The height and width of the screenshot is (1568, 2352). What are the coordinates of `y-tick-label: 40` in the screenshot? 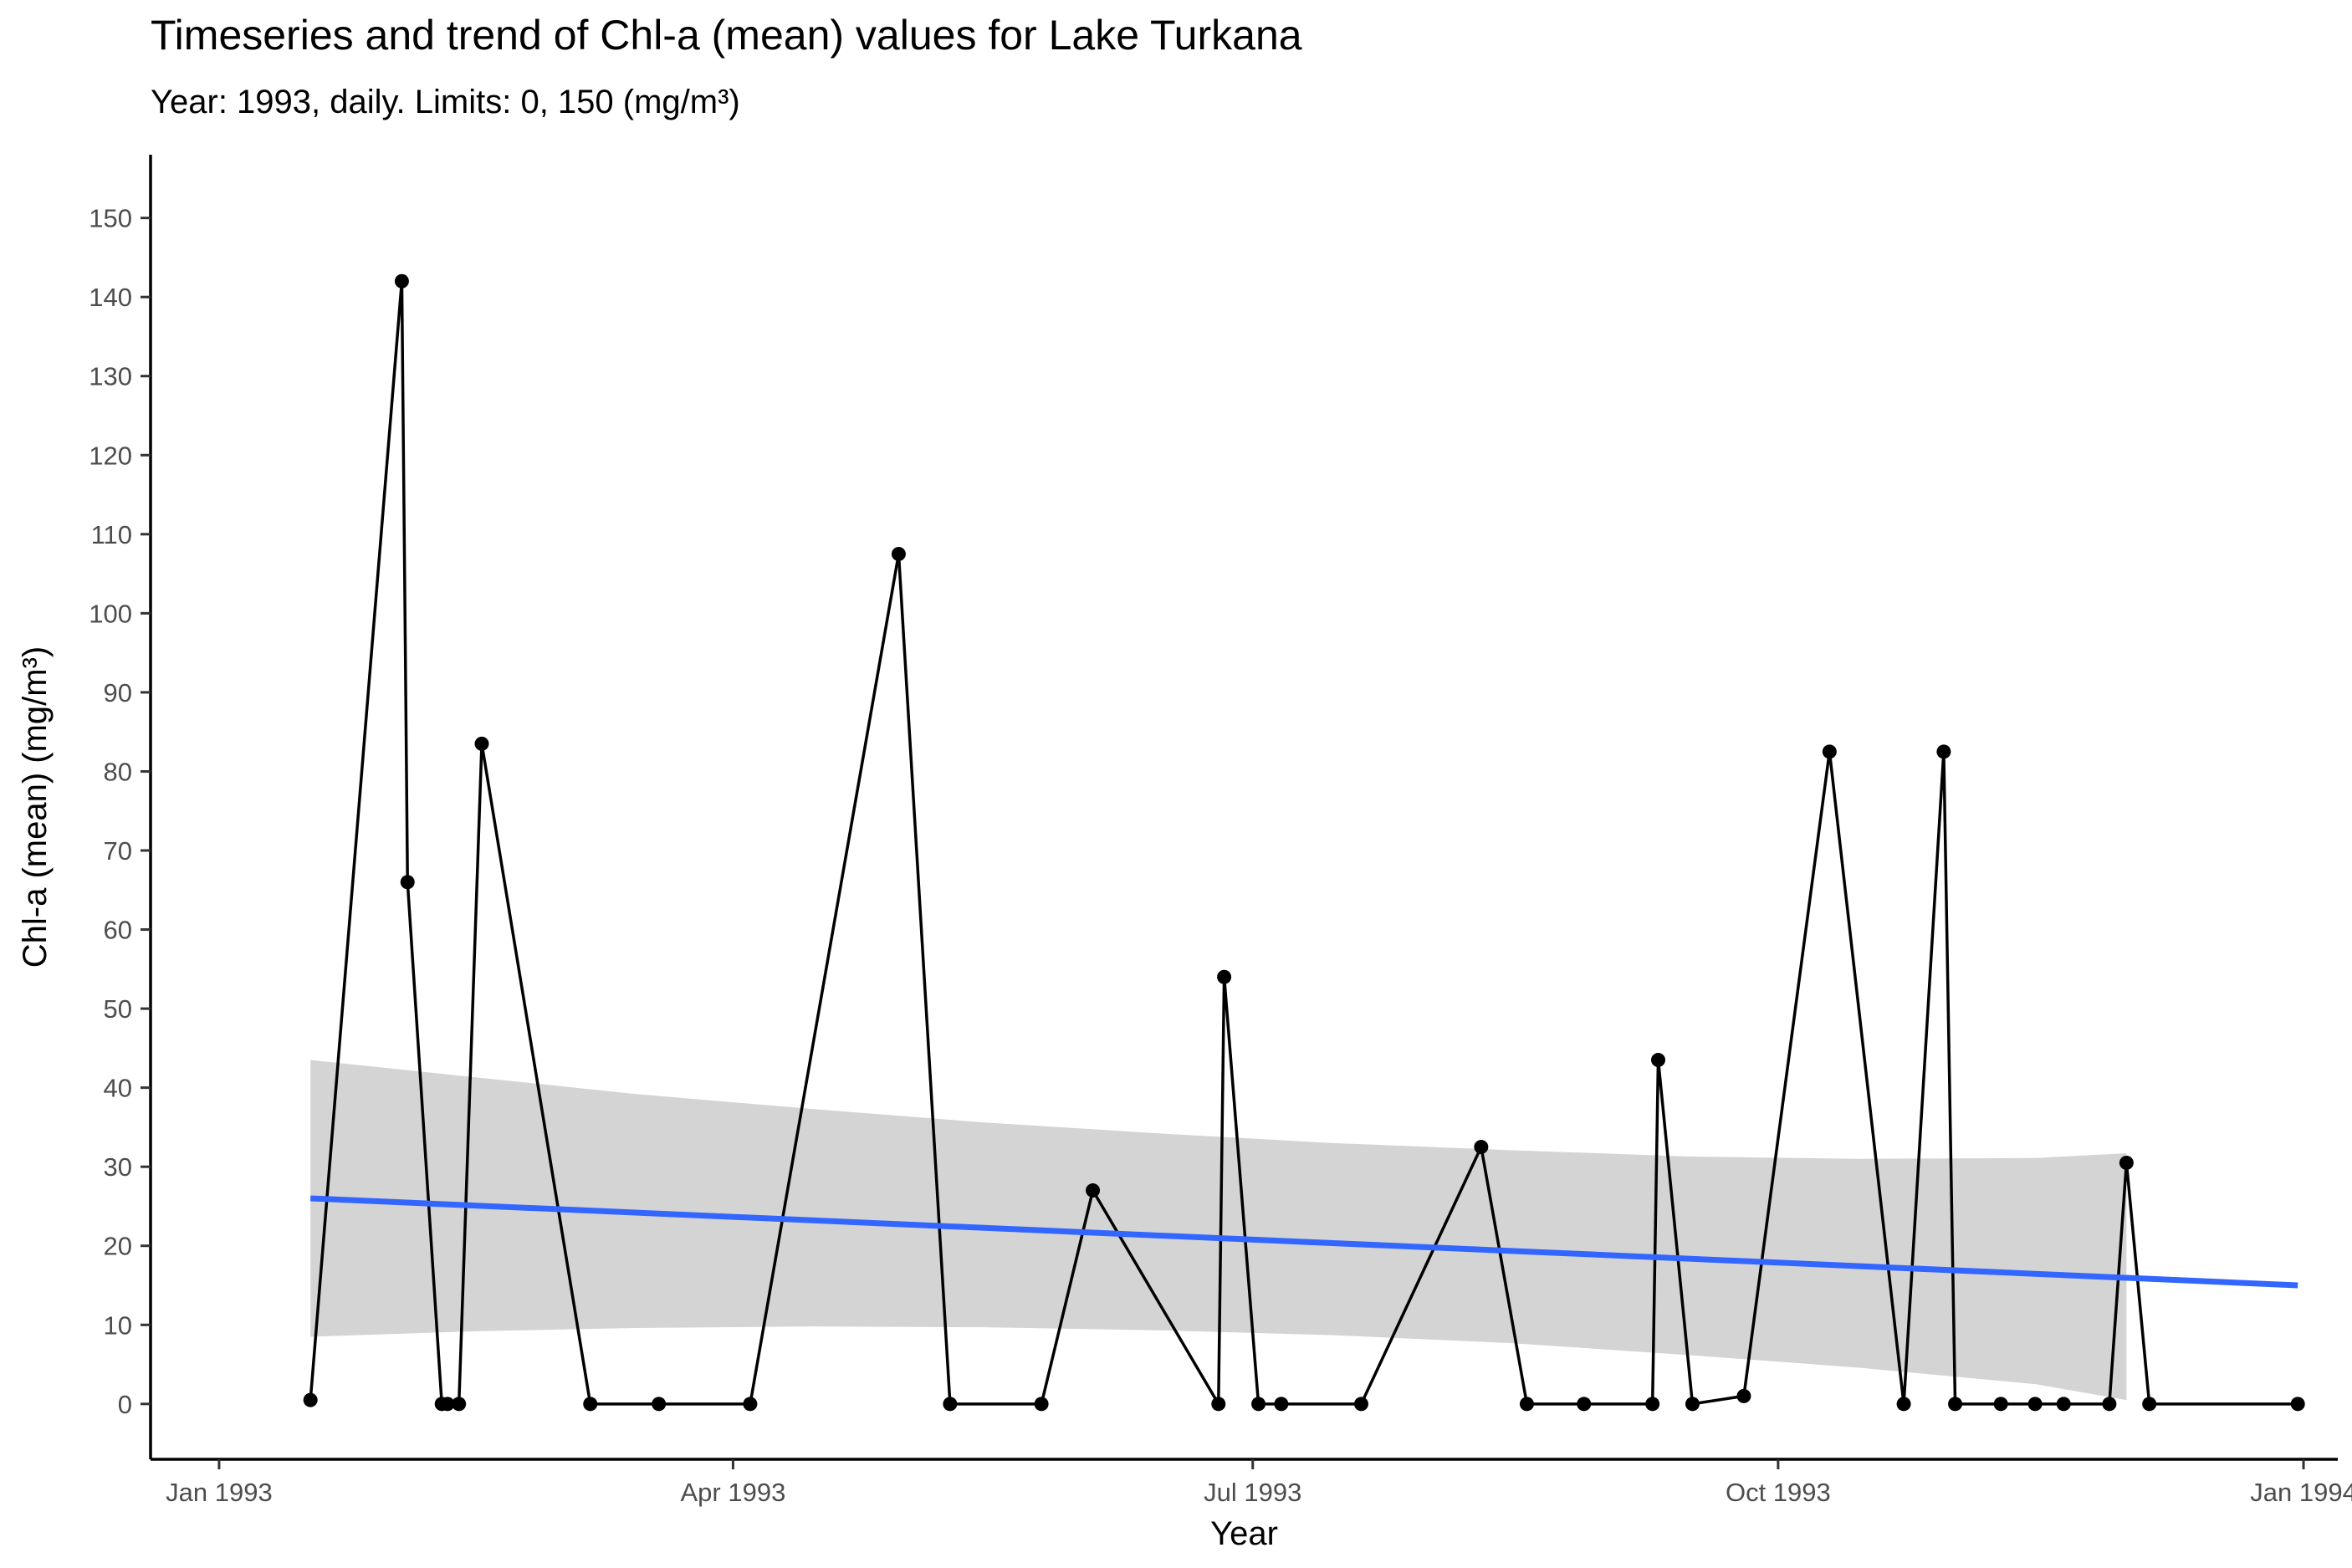 It's located at (118, 1088).